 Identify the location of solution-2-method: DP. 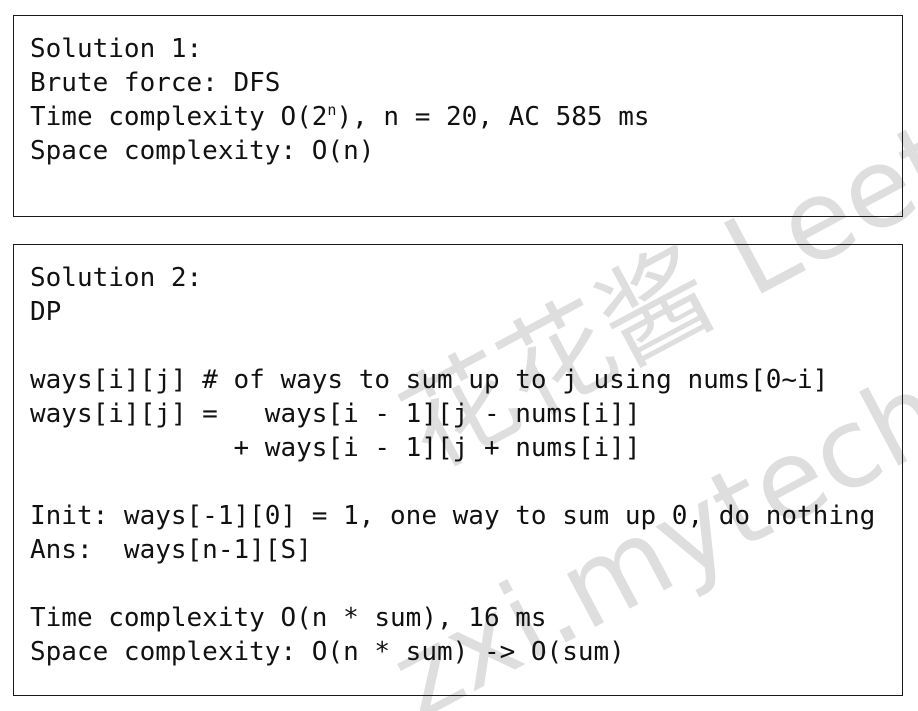
(46, 312).